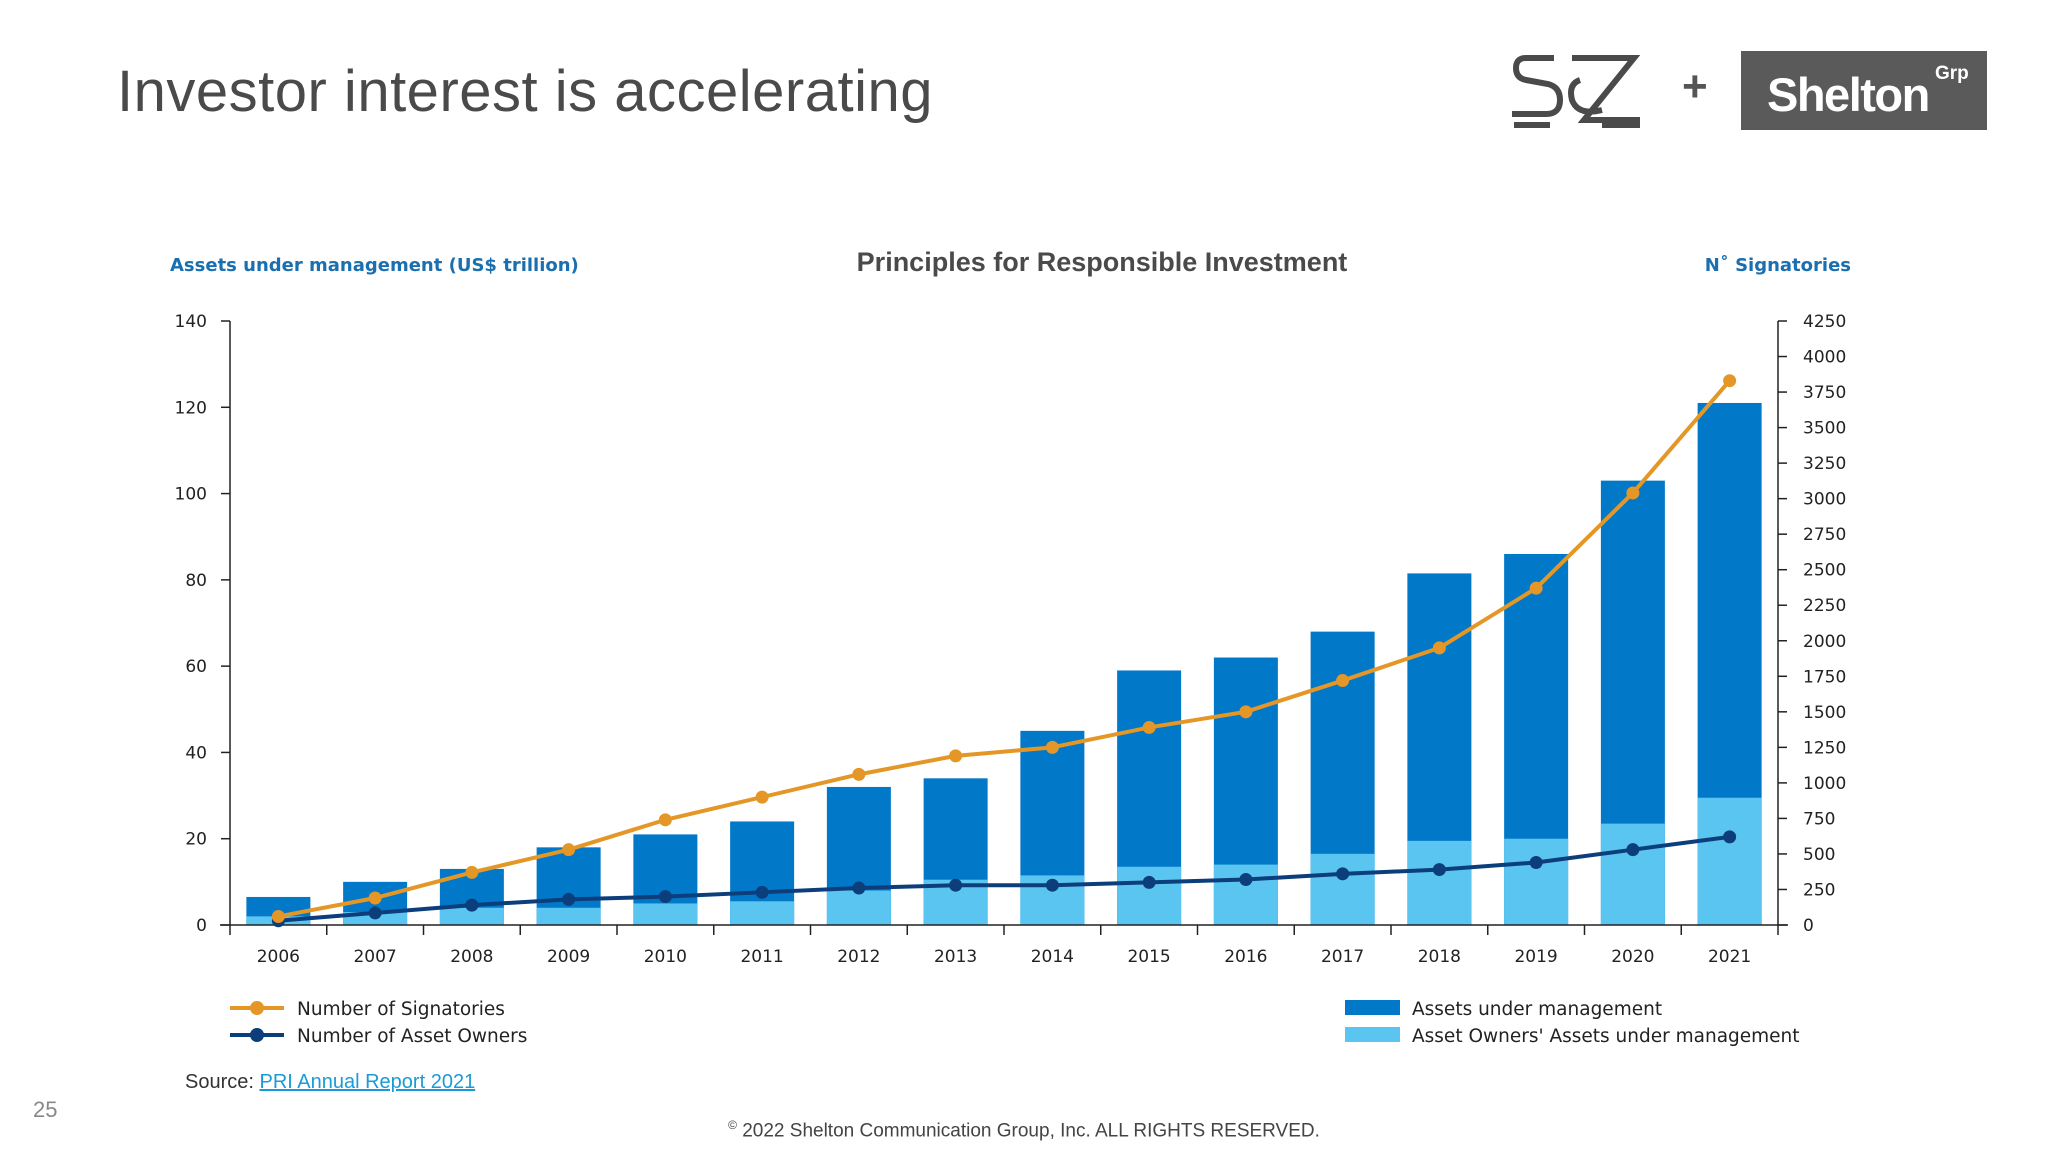 The height and width of the screenshot is (1152, 2048). Describe the element at coordinates (732, 1125) in the screenshot. I see `copyright-symbol: ©` at that location.